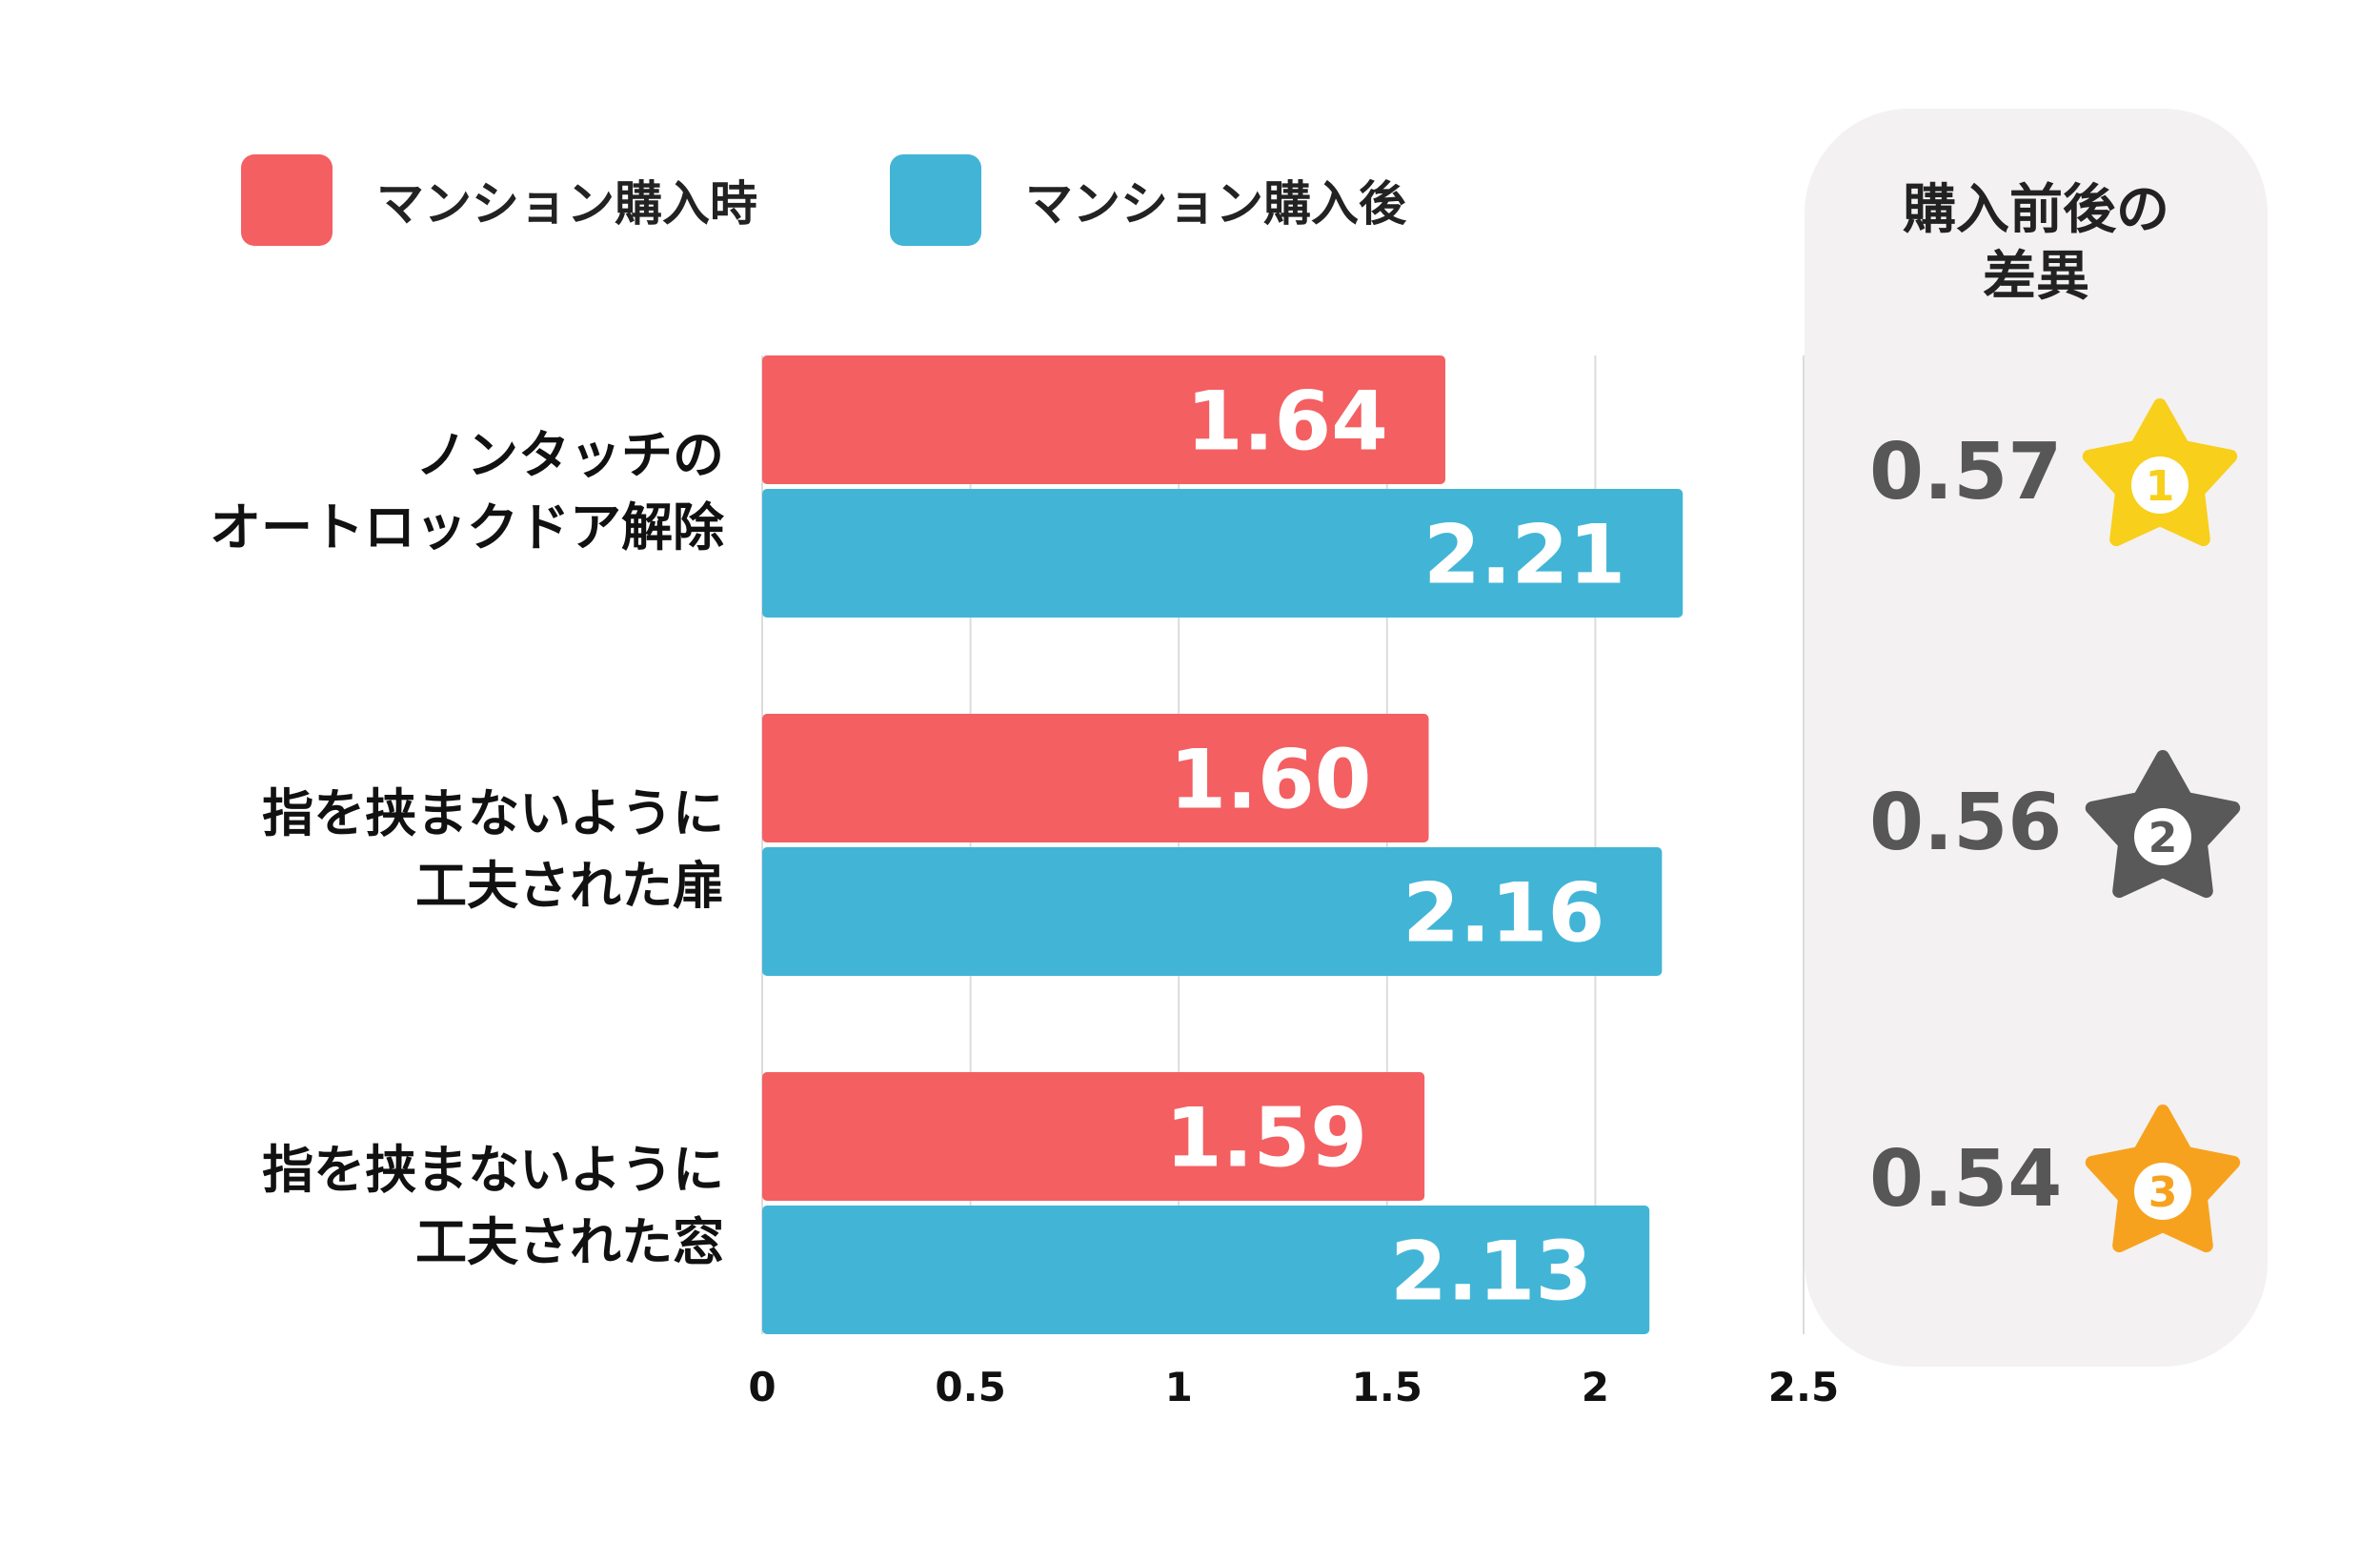 The height and width of the screenshot is (1541, 2380). What do you see at coordinates (935, 200) in the screenshot?
I see `legend-swatch-after` at bounding box center [935, 200].